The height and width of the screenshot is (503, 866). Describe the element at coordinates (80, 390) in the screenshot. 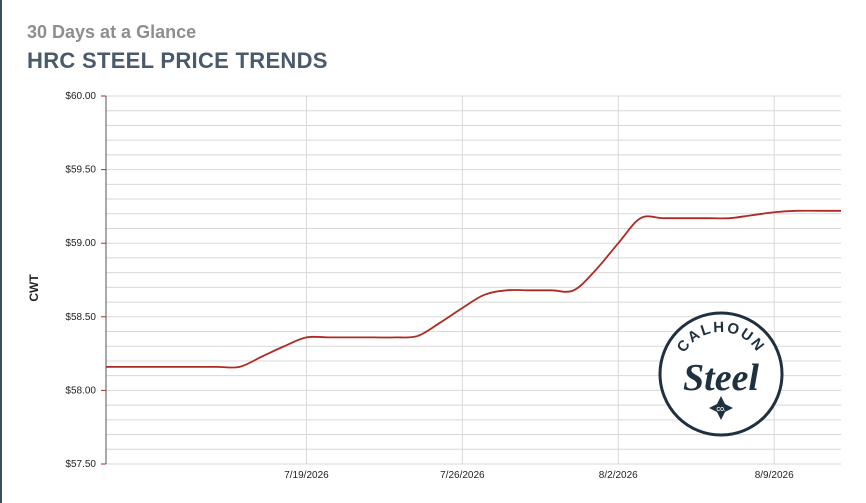

I see `y-tick-label: $58.00` at that location.